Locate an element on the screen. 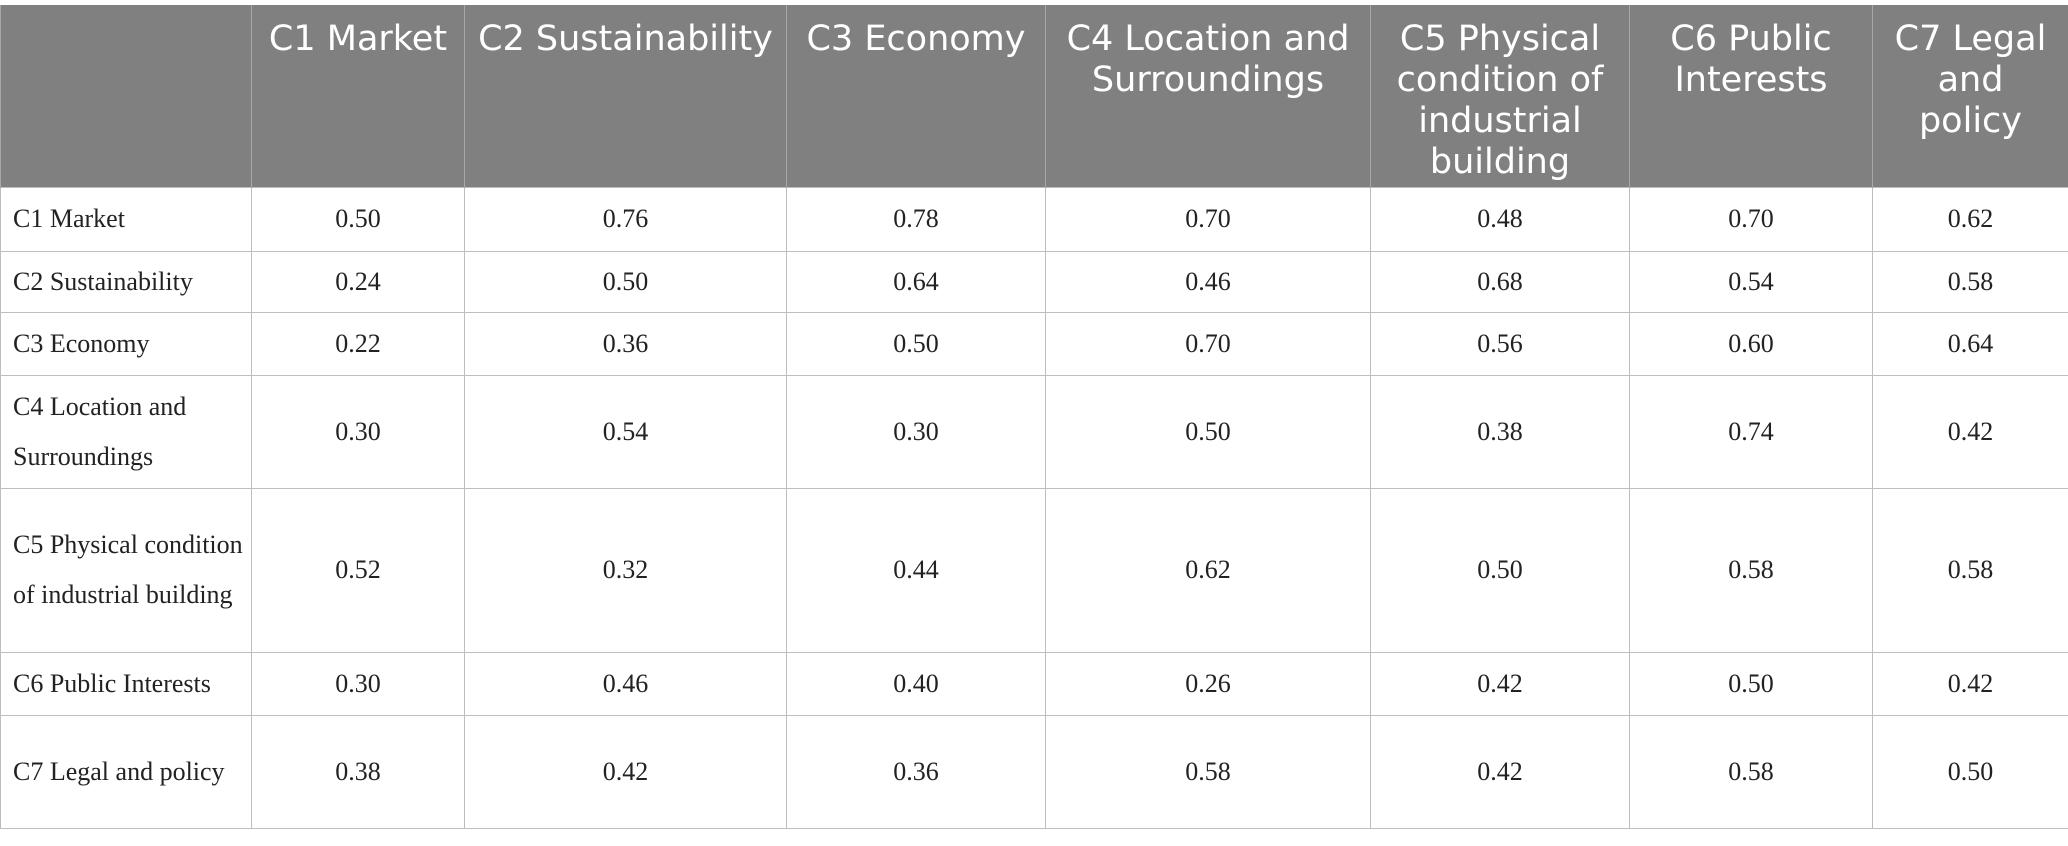 The height and width of the screenshot is (846, 2068). cell-value: 0.76 is located at coordinates (625, 219).